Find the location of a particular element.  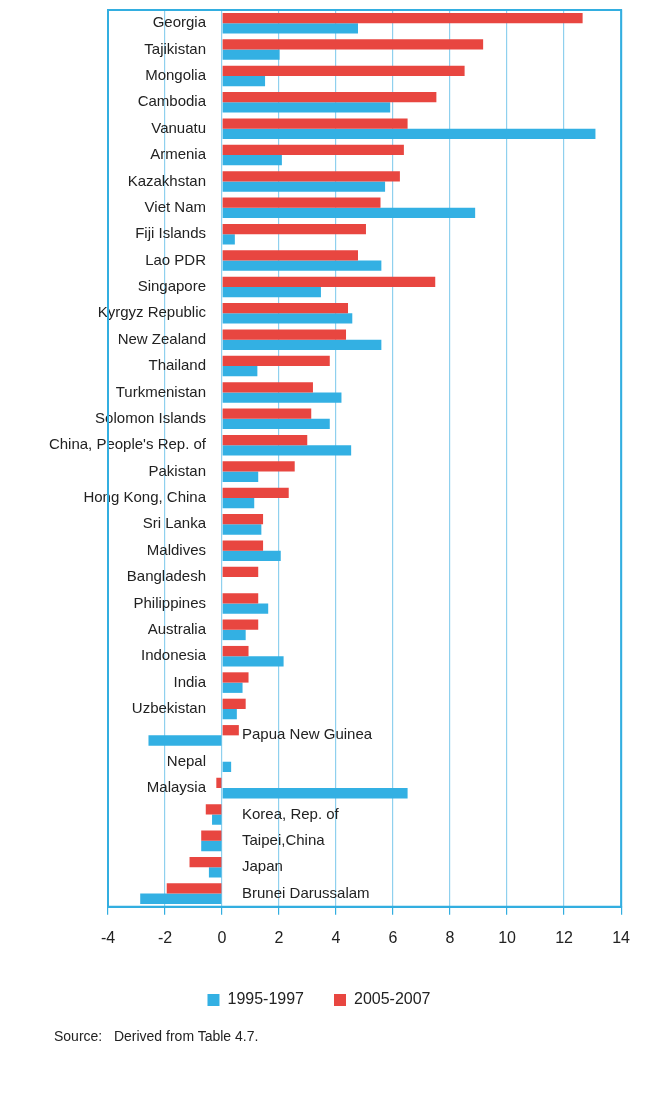

y-tick-label: Fiji Islands is located at coordinates (171, 233).